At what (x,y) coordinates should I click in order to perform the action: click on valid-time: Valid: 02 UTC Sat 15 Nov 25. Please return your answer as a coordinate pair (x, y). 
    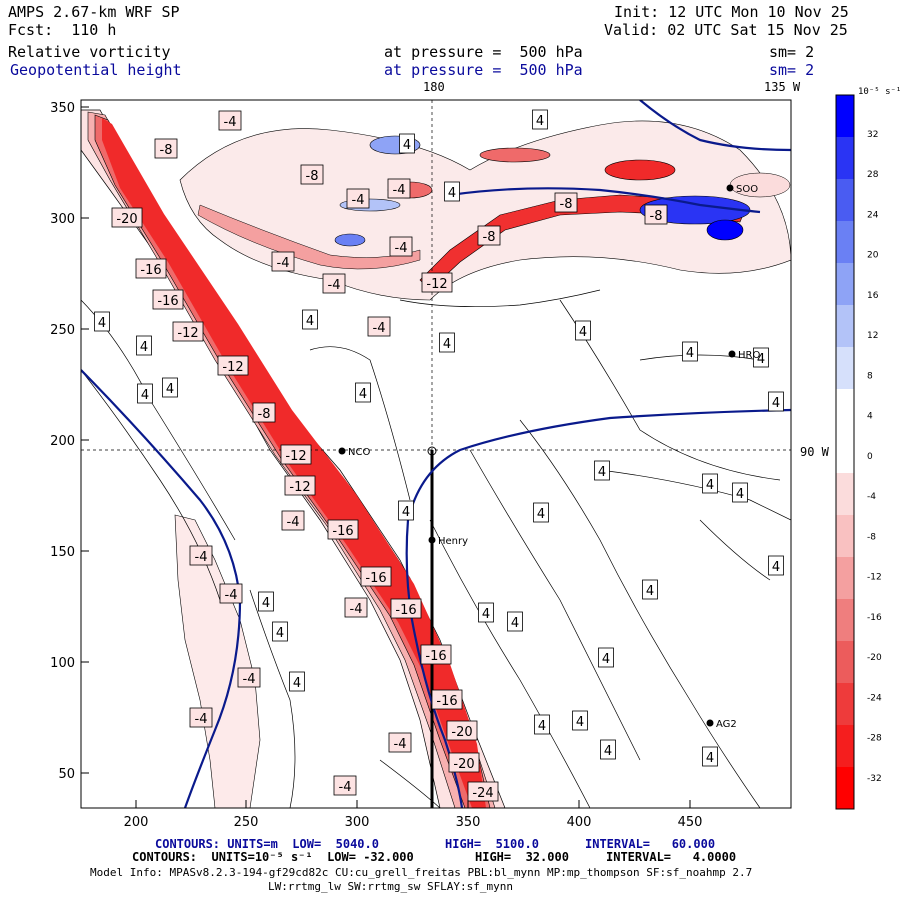
    Looking at the image, I should click on (726, 30).